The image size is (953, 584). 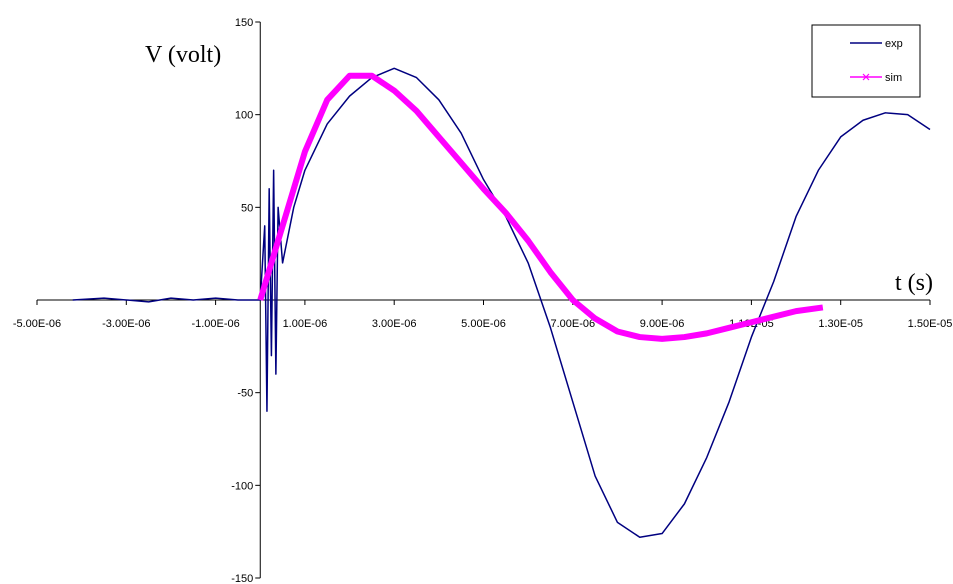 What do you see at coordinates (914, 283) in the screenshot?
I see `x-axis-title: t (s)` at bounding box center [914, 283].